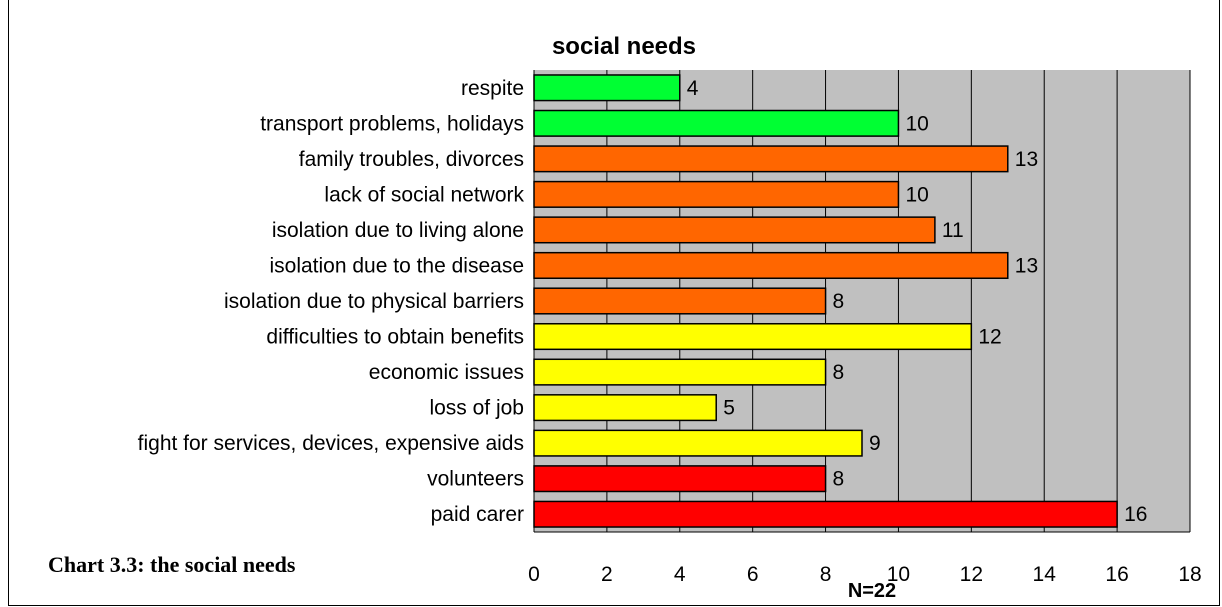 This screenshot has width=1222, height=607. Describe the element at coordinates (729, 408) in the screenshot. I see `data-label: 5` at that location.